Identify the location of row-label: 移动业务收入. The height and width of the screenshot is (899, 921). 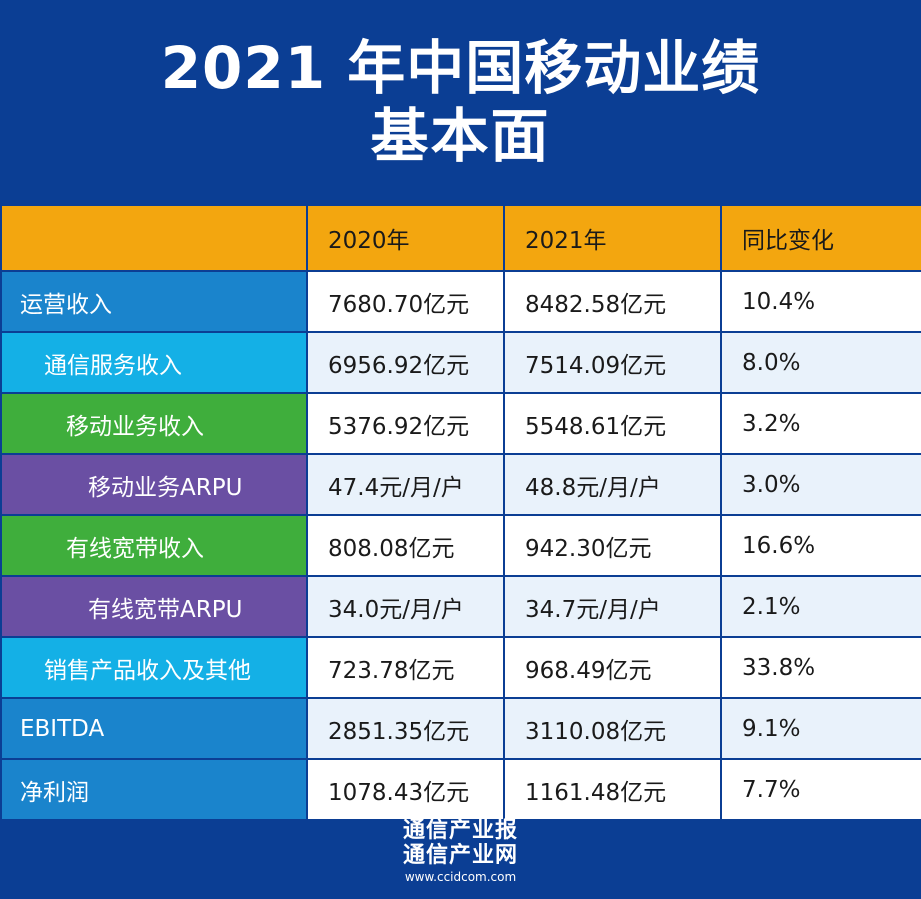
(154, 423).